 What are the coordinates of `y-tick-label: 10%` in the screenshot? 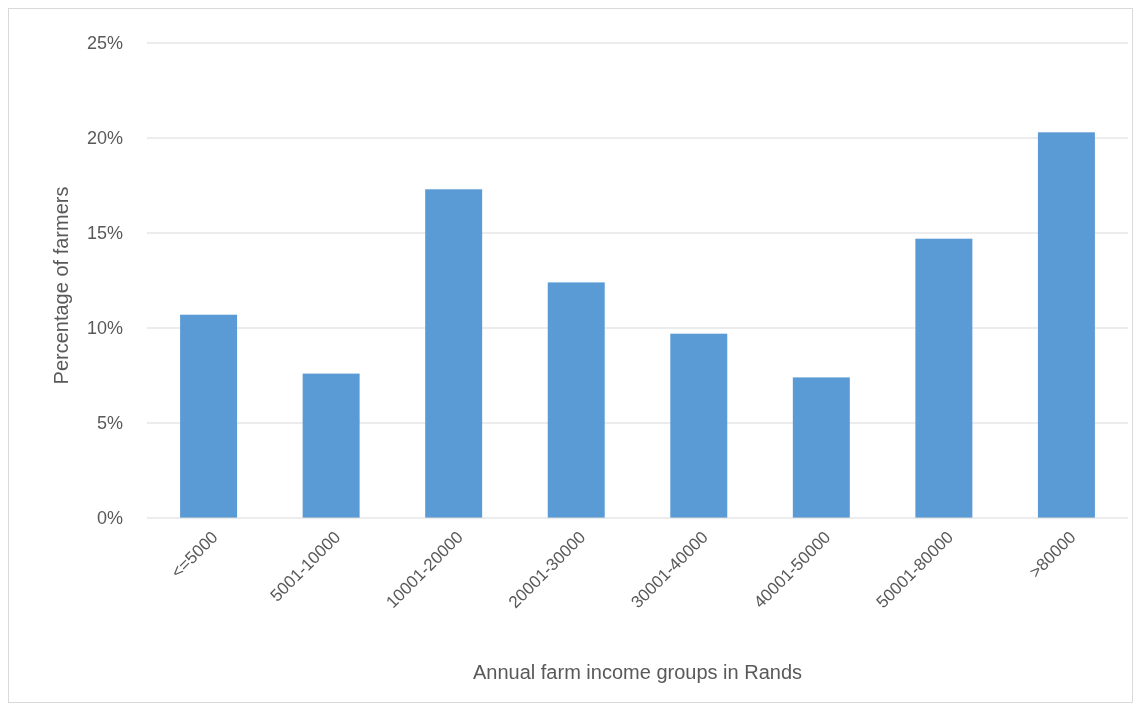 It's located at (104, 328).